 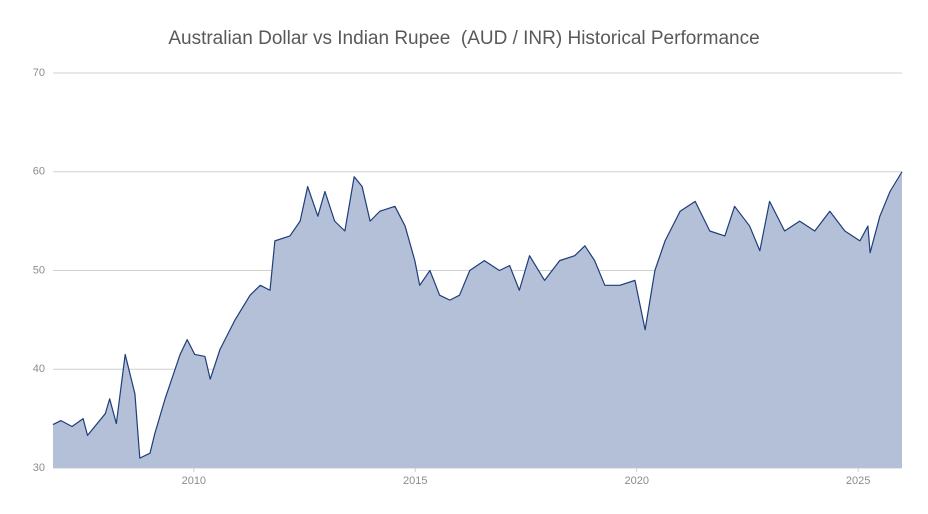 I want to click on y-tick-label: 40, so click(x=39, y=369).